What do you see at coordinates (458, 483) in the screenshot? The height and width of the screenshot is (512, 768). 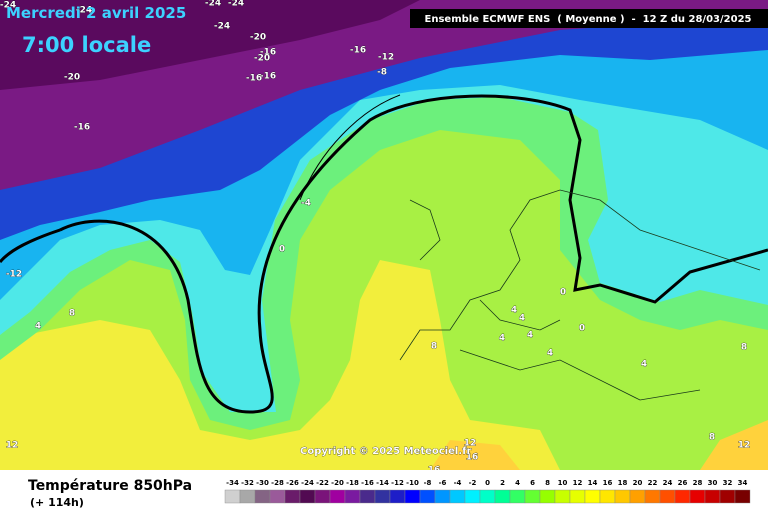 I see `legend-label: -4` at bounding box center [458, 483].